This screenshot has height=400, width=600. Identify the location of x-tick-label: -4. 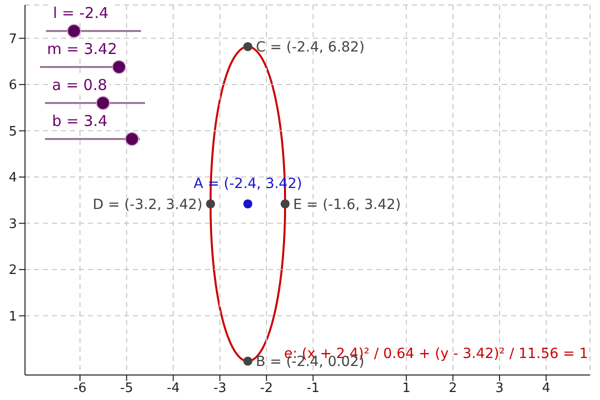
(173, 388).